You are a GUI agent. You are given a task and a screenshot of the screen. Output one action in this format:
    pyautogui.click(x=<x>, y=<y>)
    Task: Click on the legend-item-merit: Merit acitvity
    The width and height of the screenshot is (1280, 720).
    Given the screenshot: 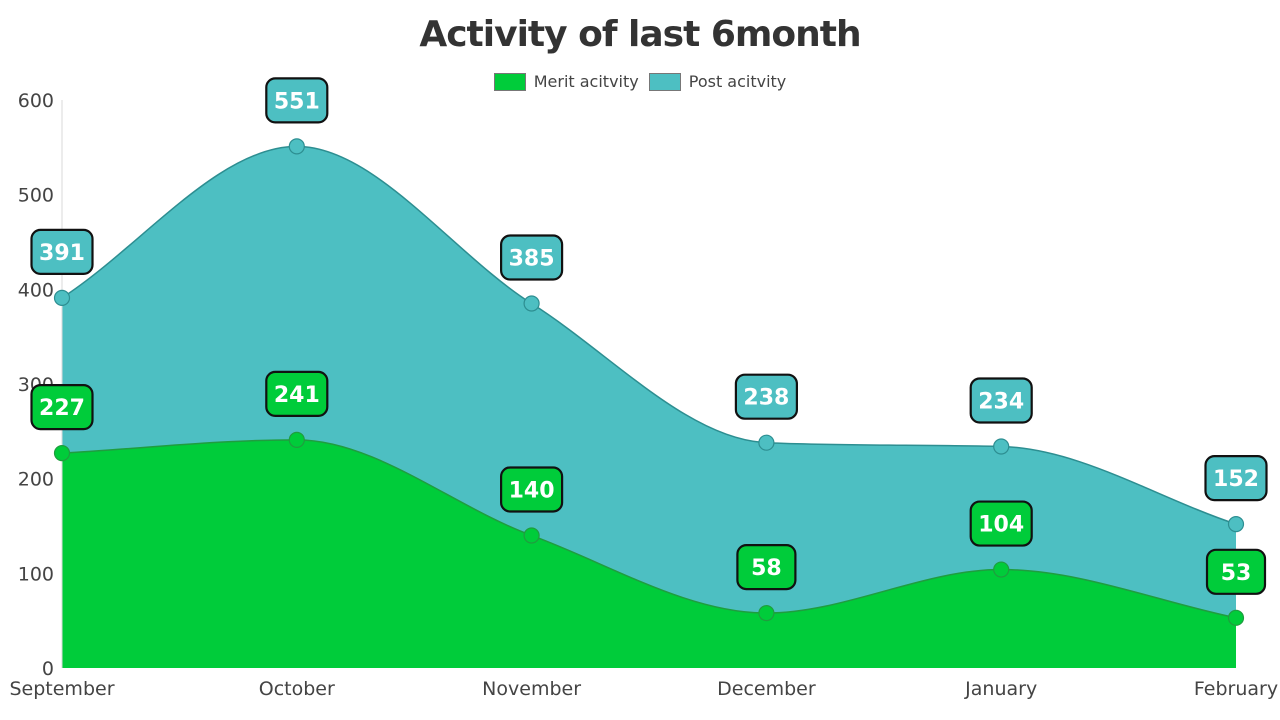 What is the action you would take?
    pyautogui.click(x=566, y=81)
    